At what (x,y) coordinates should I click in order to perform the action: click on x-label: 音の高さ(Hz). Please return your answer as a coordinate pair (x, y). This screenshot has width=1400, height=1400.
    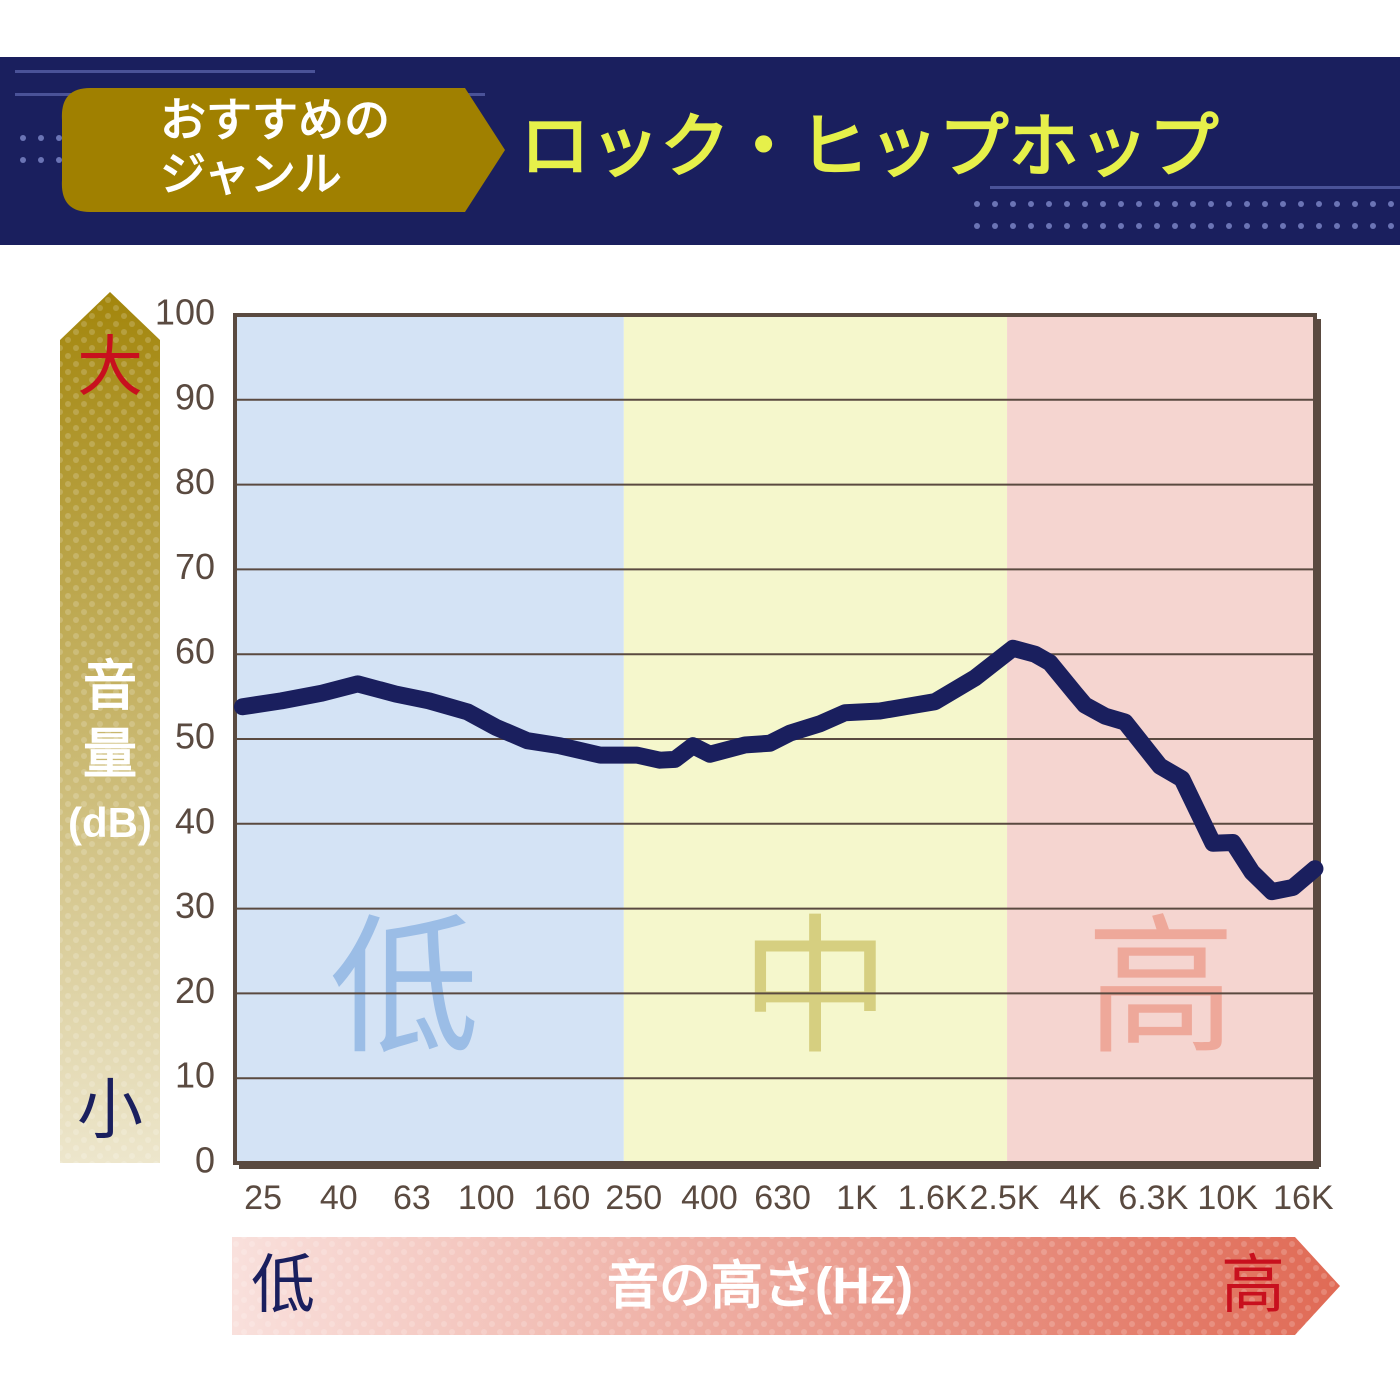
    Looking at the image, I should click on (760, 1287).